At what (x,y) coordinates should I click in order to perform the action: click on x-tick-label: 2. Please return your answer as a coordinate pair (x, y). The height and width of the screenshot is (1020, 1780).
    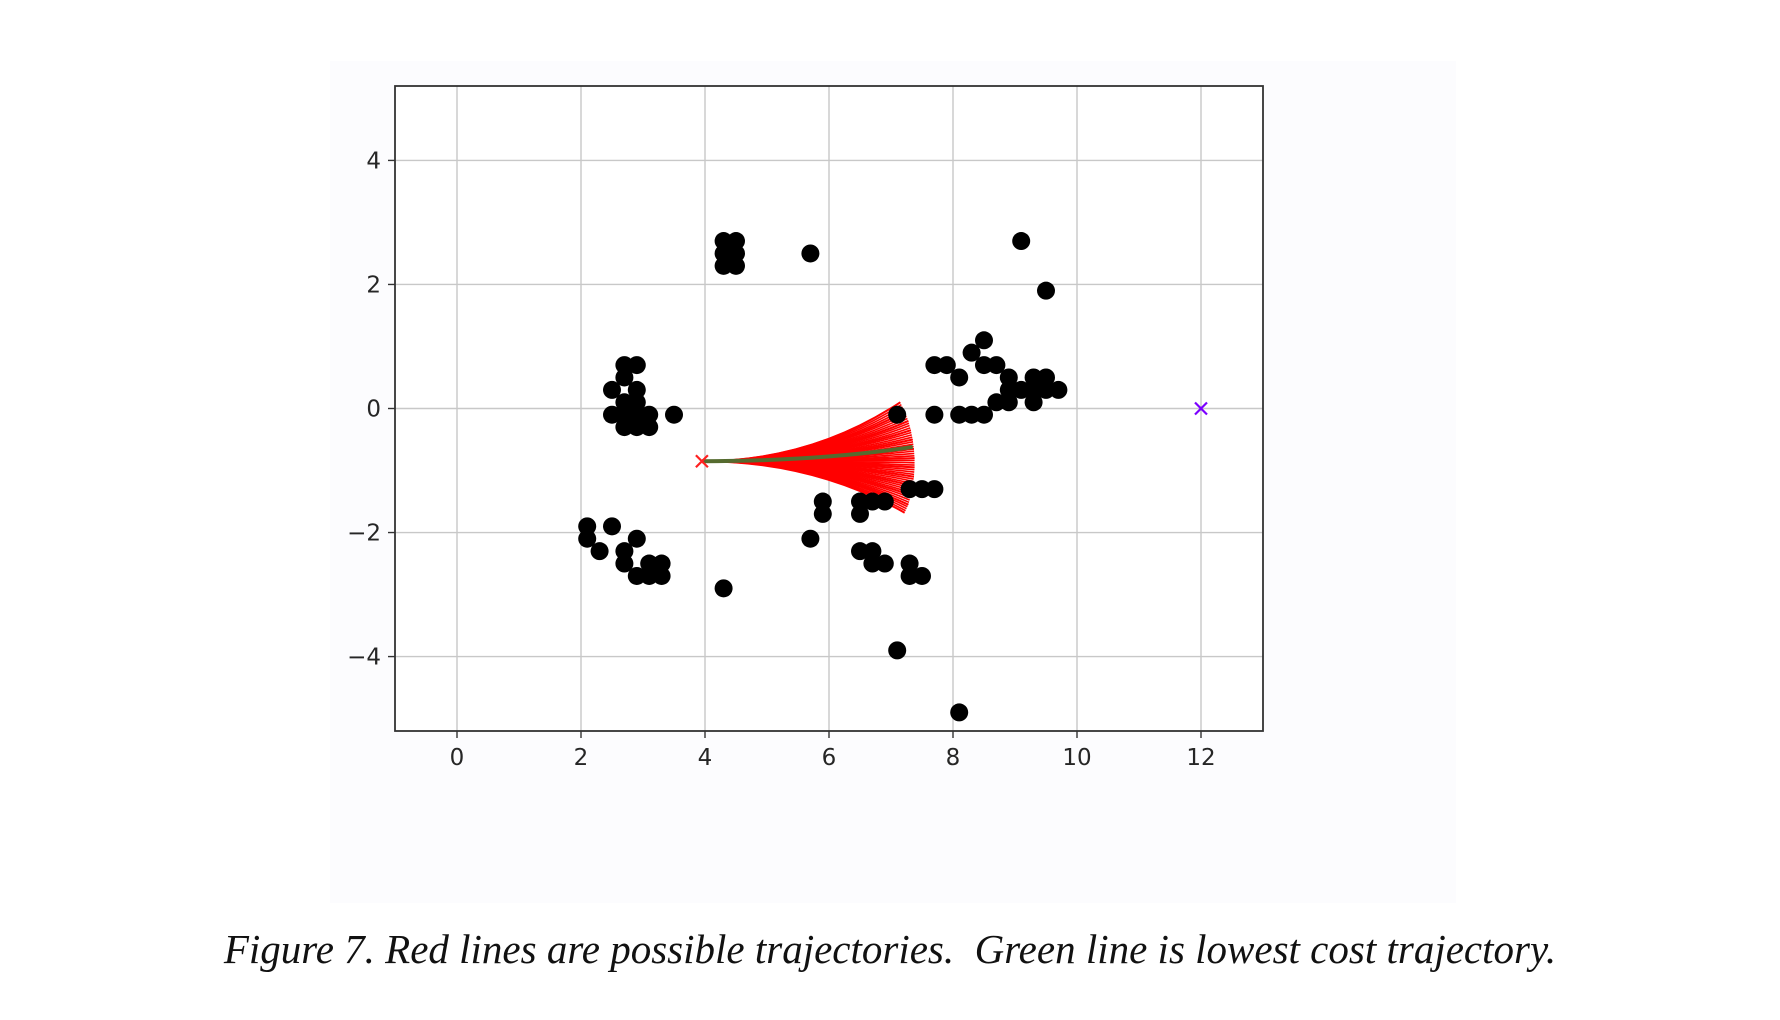
    Looking at the image, I should click on (581, 758).